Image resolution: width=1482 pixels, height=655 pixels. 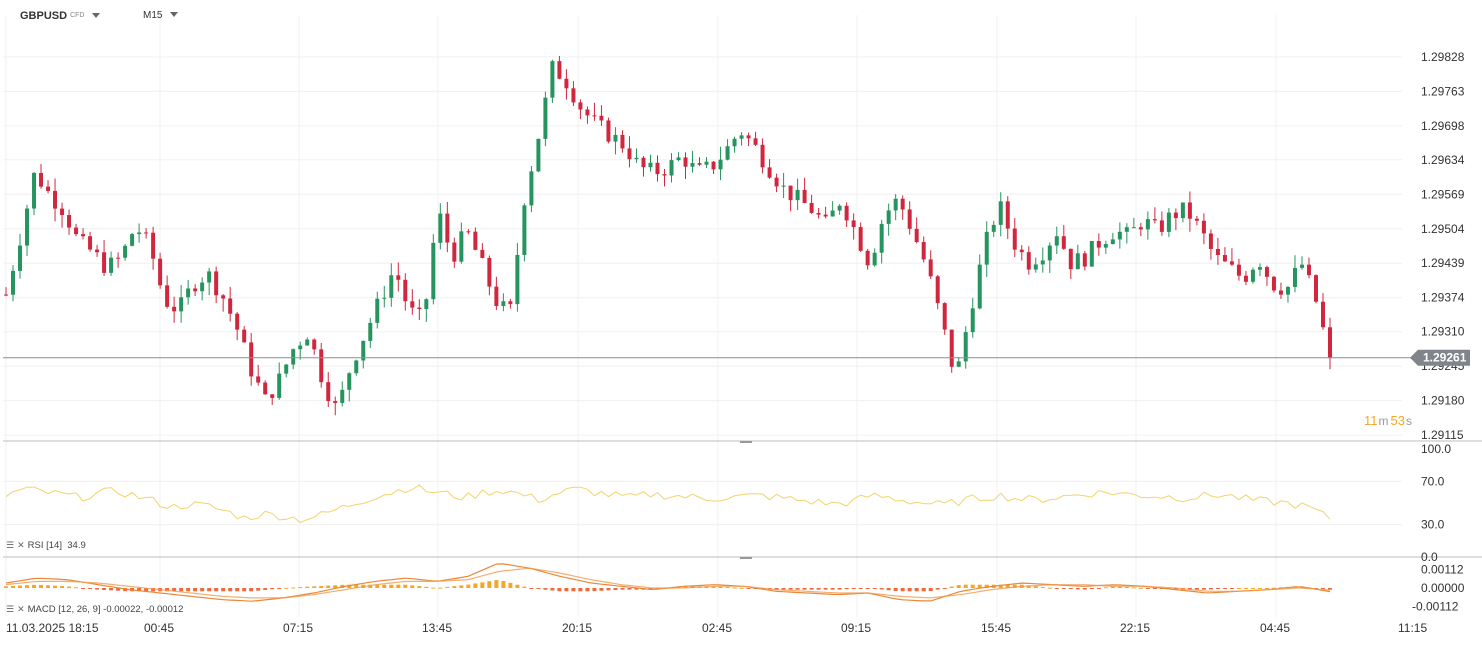 I want to click on price-tick-label: 1.29374, so click(x=1443, y=298).